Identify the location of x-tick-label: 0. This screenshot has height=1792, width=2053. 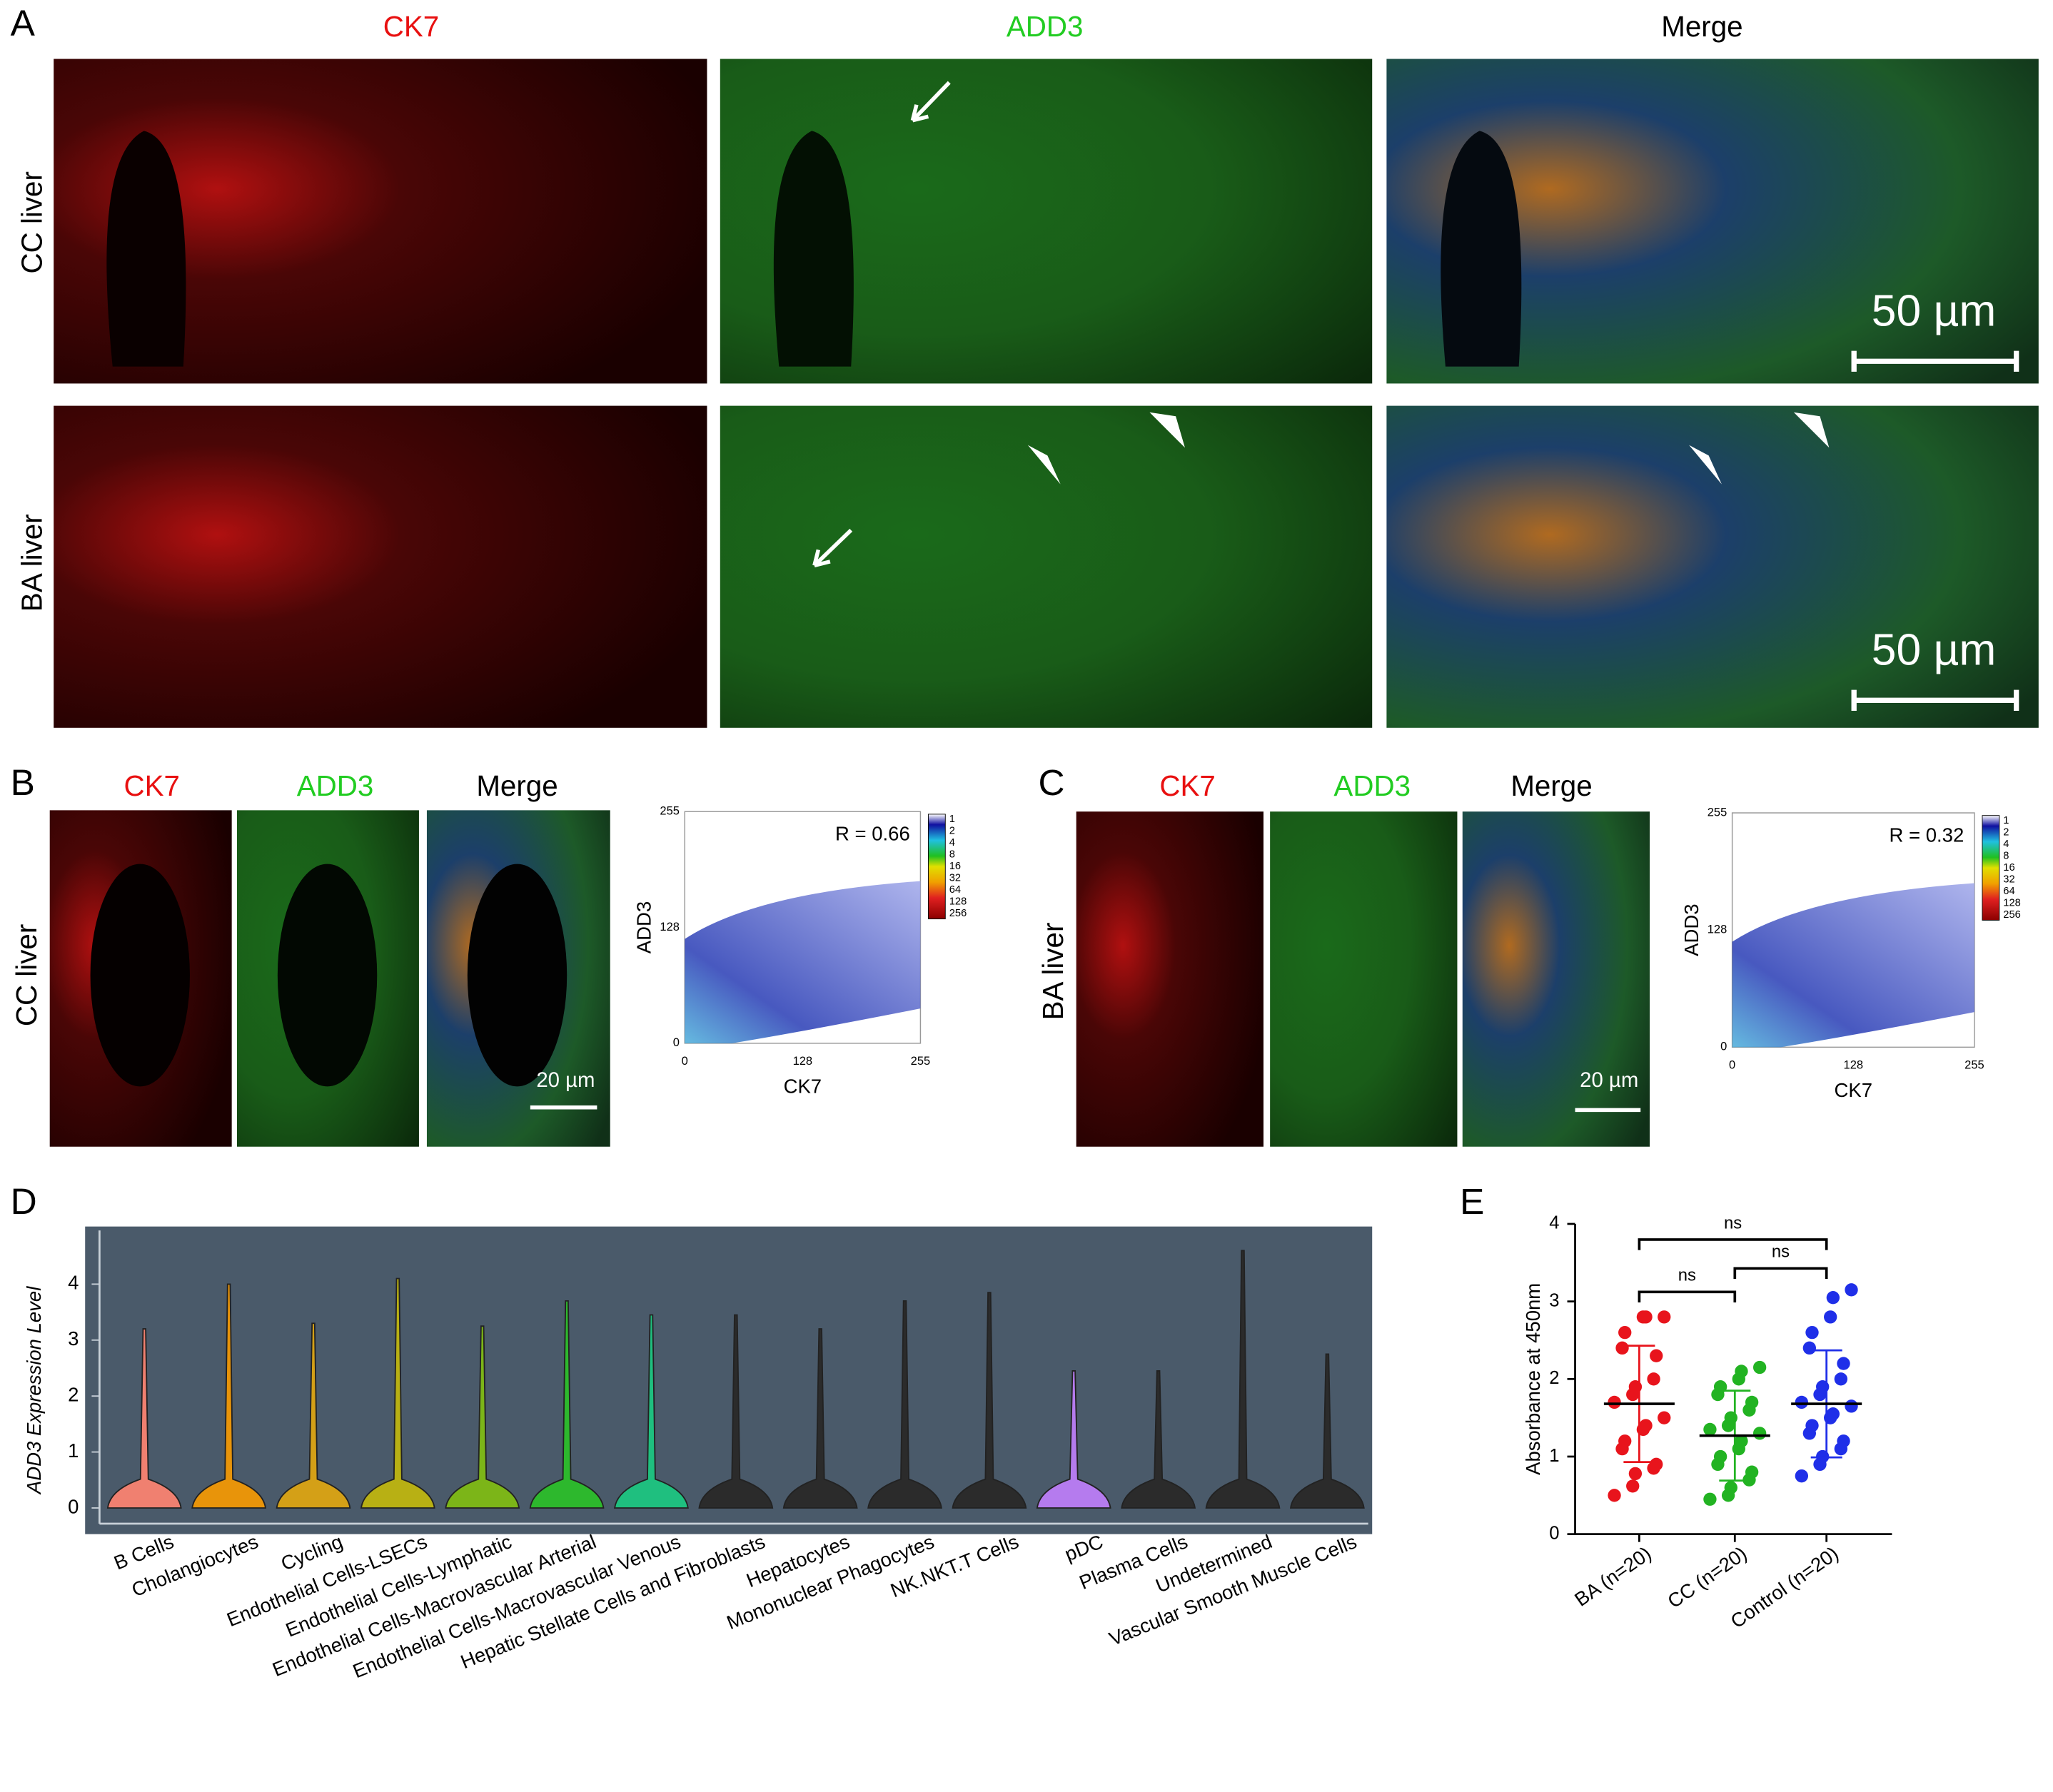
(685, 1061).